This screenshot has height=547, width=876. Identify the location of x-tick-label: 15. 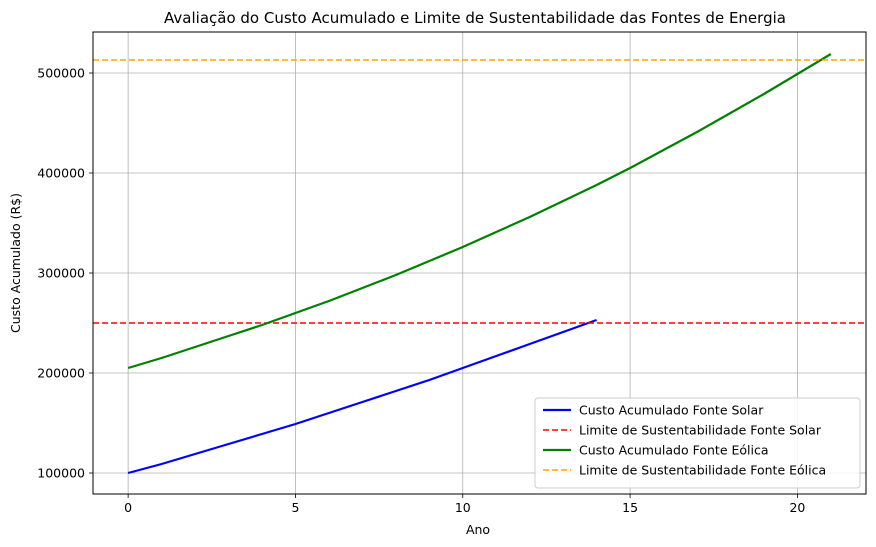
(630, 507).